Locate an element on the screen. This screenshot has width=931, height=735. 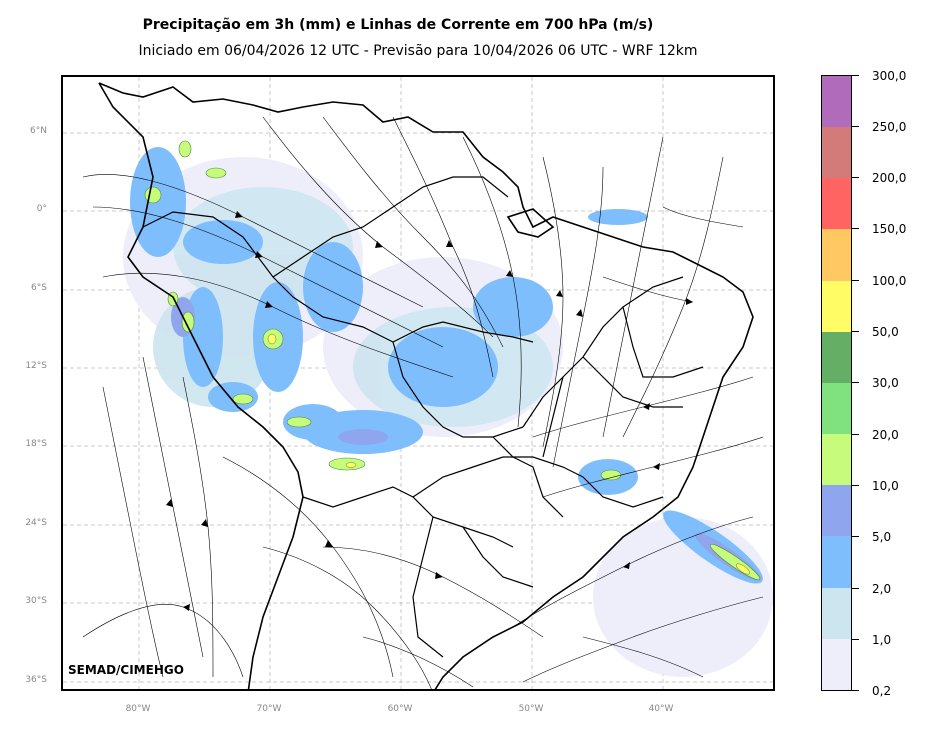
lat-tick-24s: 24°S is located at coordinates (36, 523).